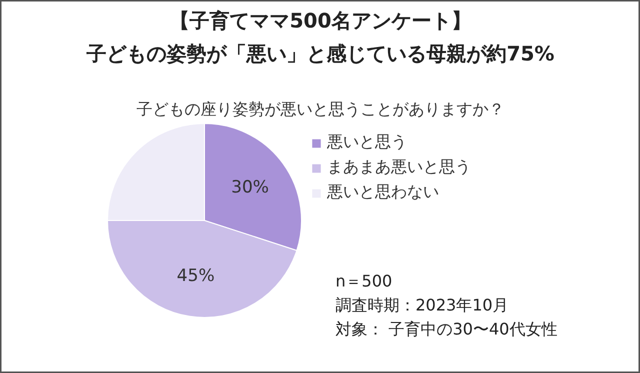  What do you see at coordinates (364, 281) in the screenshot?
I see `text: n＝500` at bounding box center [364, 281].